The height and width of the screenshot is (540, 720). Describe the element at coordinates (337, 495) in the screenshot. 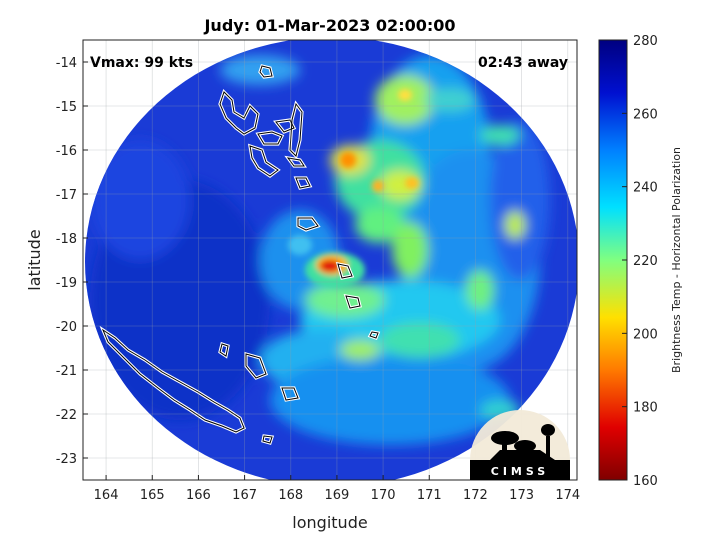

I see `x-tick-label: 169` at that location.